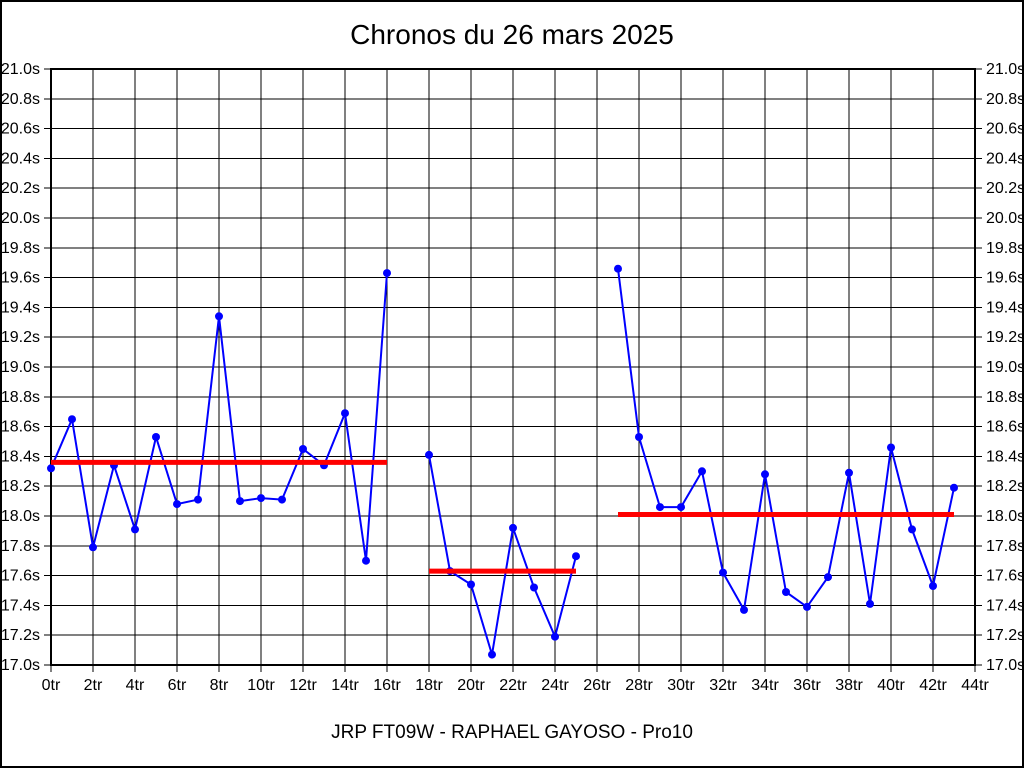 The width and height of the screenshot is (1024, 768). What do you see at coordinates (21, 516) in the screenshot?
I see `y-tick-label-left: 18.0s` at bounding box center [21, 516].